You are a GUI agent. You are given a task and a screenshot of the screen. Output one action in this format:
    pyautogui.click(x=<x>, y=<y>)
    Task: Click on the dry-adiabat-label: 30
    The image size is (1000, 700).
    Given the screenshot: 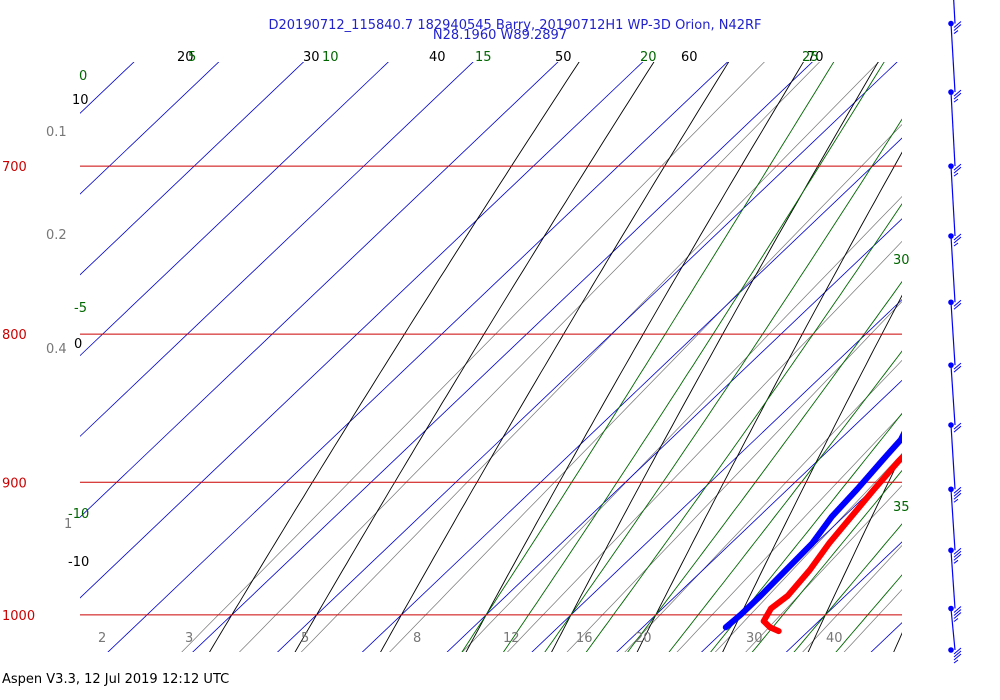 What is the action you would take?
    pyautogui.click(x=311, y=57)
    